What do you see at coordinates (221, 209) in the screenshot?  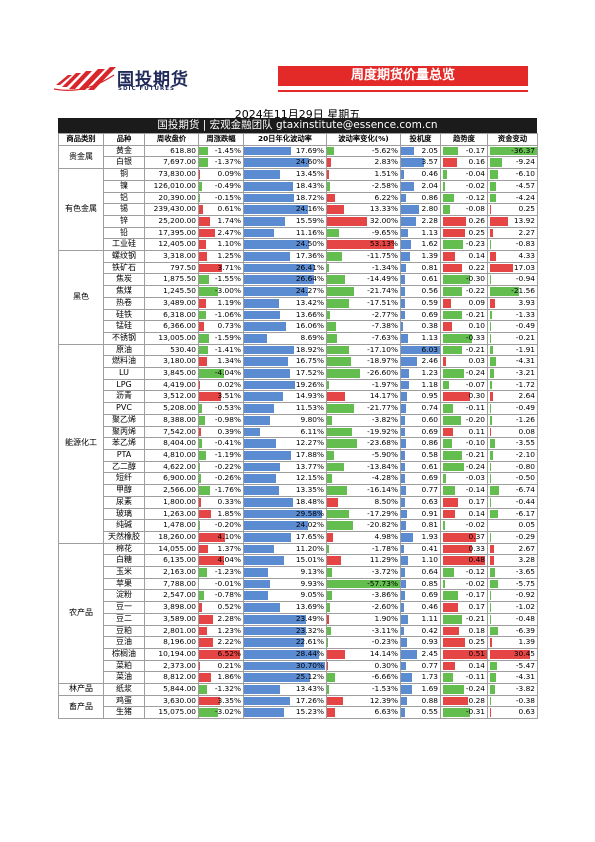 I see `weekly-change-cell: 0.61%` at bounding box center [221, 209].